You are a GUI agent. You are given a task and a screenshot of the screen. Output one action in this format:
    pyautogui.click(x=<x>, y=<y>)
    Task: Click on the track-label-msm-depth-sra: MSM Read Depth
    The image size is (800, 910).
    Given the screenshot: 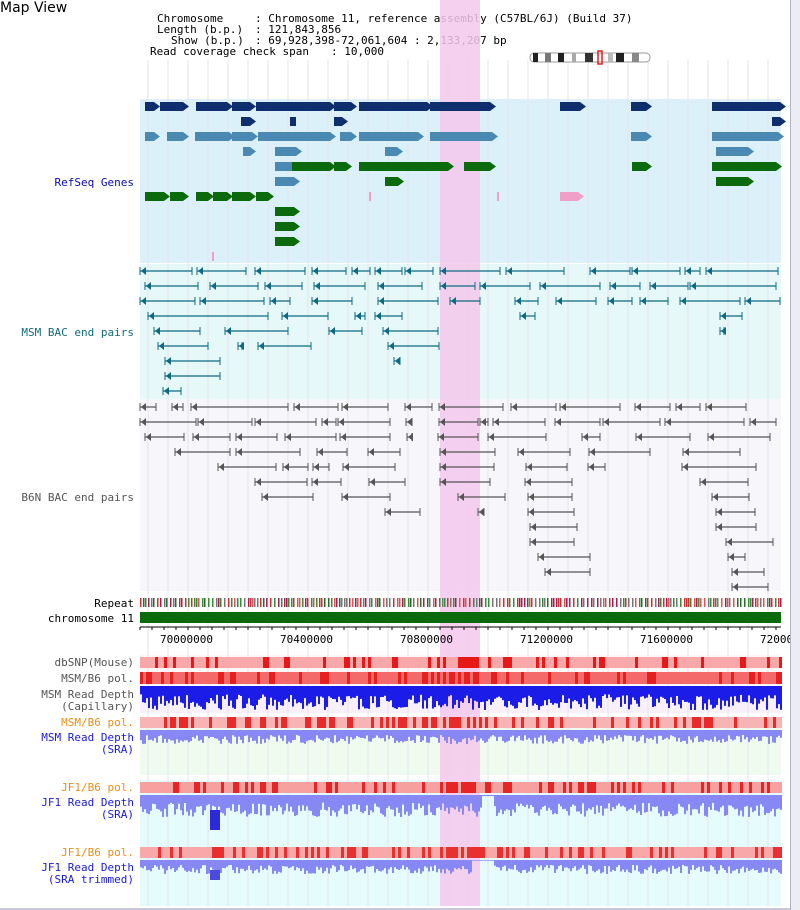 What is the action you would take?
    pyautogui.click(x=87, y=737)
    